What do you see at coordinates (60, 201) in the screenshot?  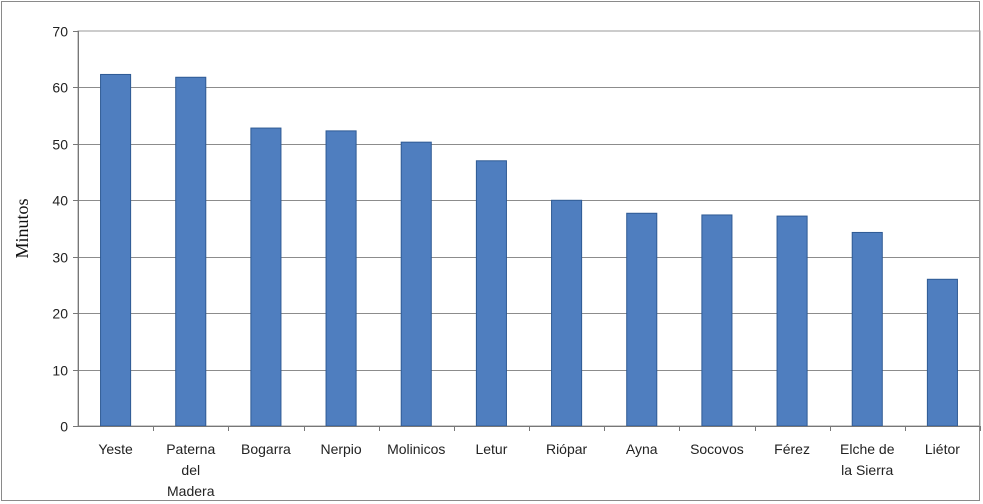 I see `y-tick-label: 40` at bounding box center [60, 201].